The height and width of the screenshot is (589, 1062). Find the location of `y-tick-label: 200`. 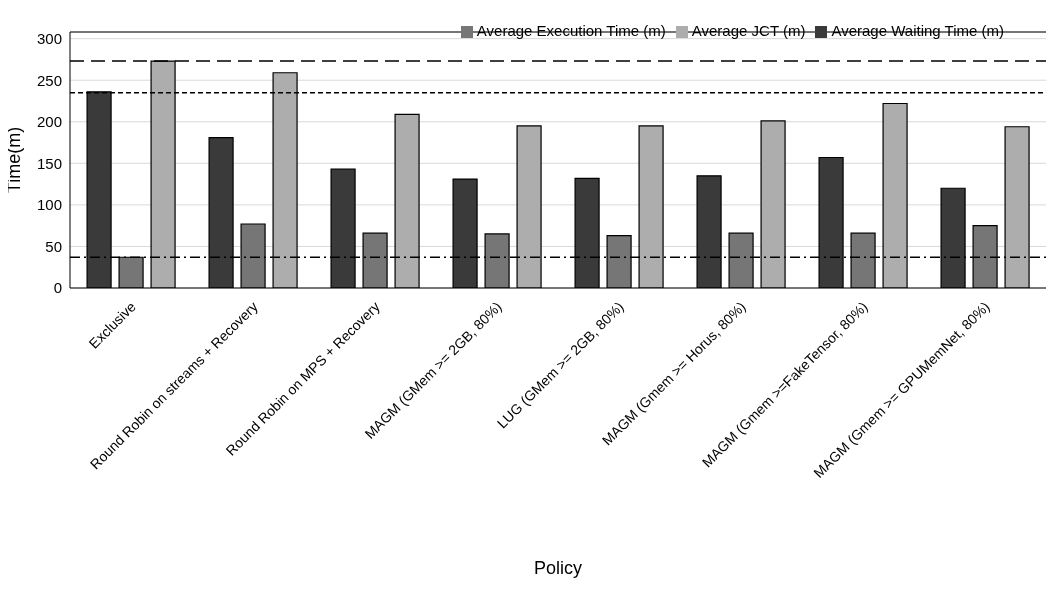

y-tick-label: 200 is located at coordinates (49, 122).